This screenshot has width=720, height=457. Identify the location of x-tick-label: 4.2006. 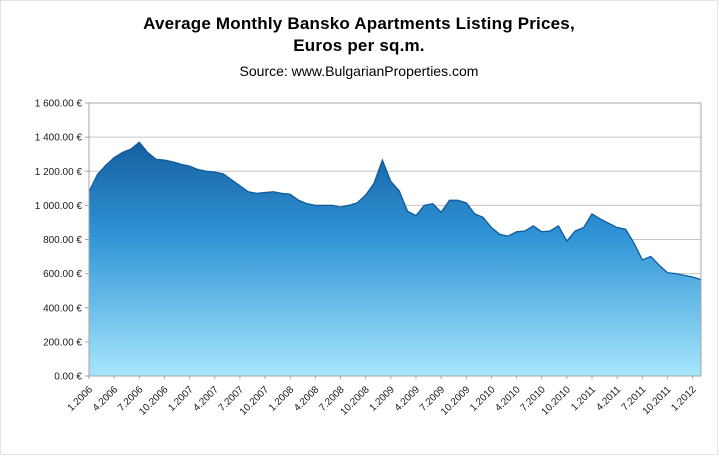
(106, 399).